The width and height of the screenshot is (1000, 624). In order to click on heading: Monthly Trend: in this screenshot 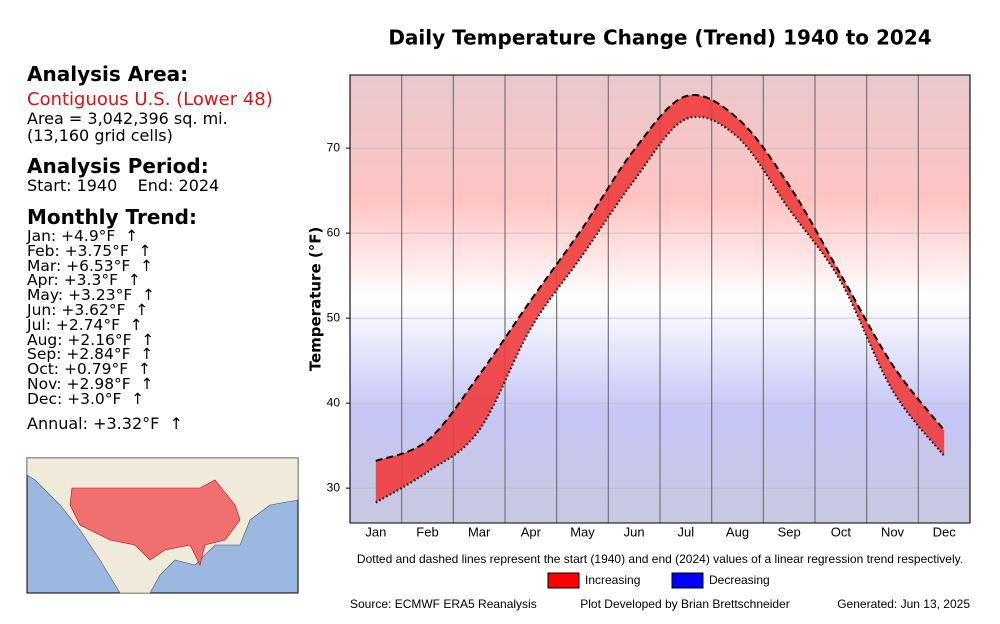, I will do `click(112, 217)`.